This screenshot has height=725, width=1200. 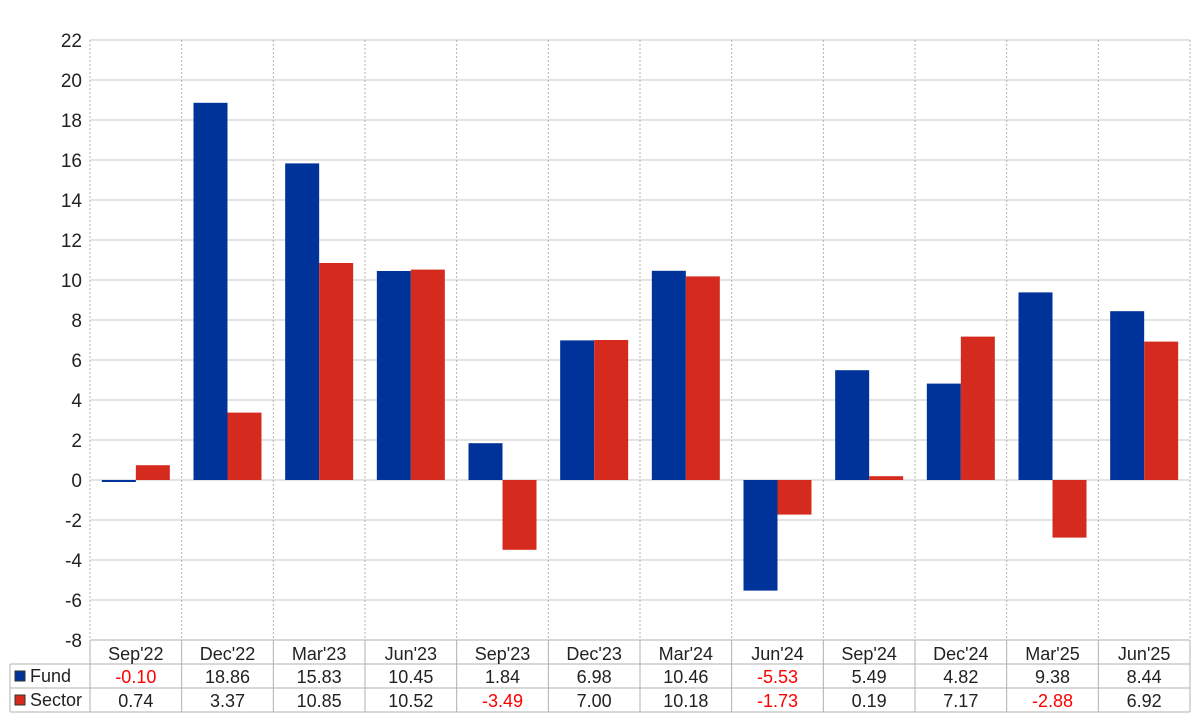 What do you see at coordinates (869, 654) in the screenshot?
I see `x-category-label: Sep'24` at bounding box center [869, 654].